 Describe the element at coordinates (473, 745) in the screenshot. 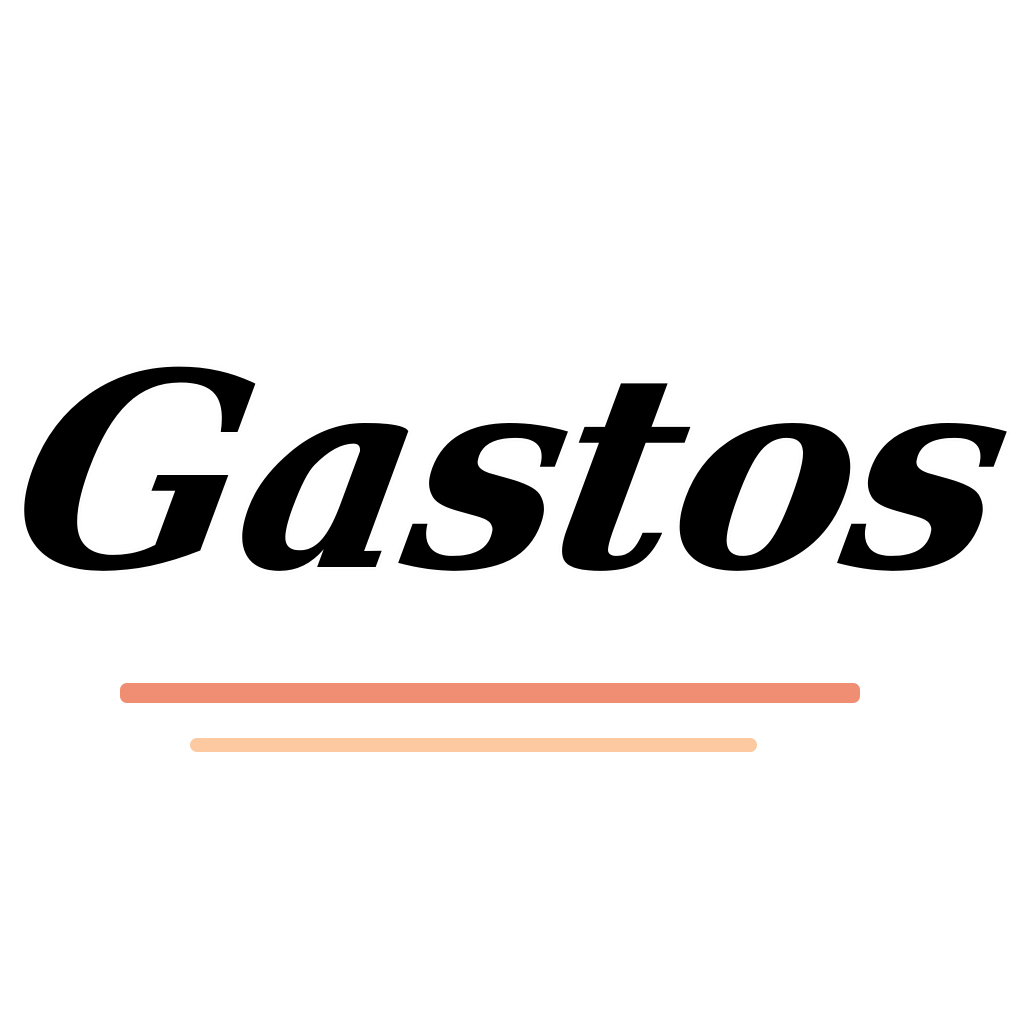

I see `accent-line-bottom` at that location.